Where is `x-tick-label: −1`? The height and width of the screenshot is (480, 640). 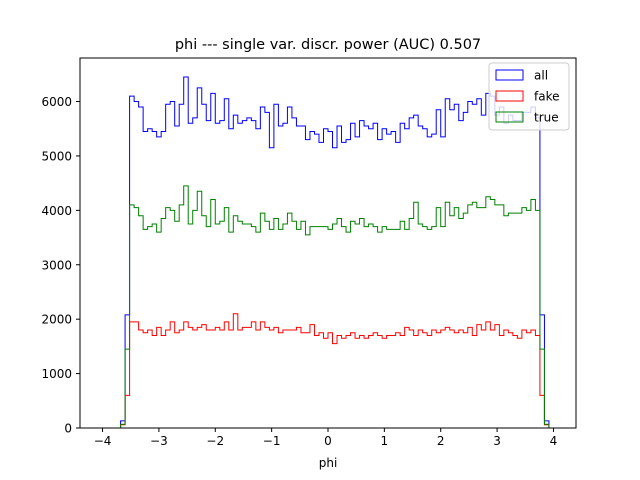
x-tick-label: −1 is located at coordinates (272, 441).